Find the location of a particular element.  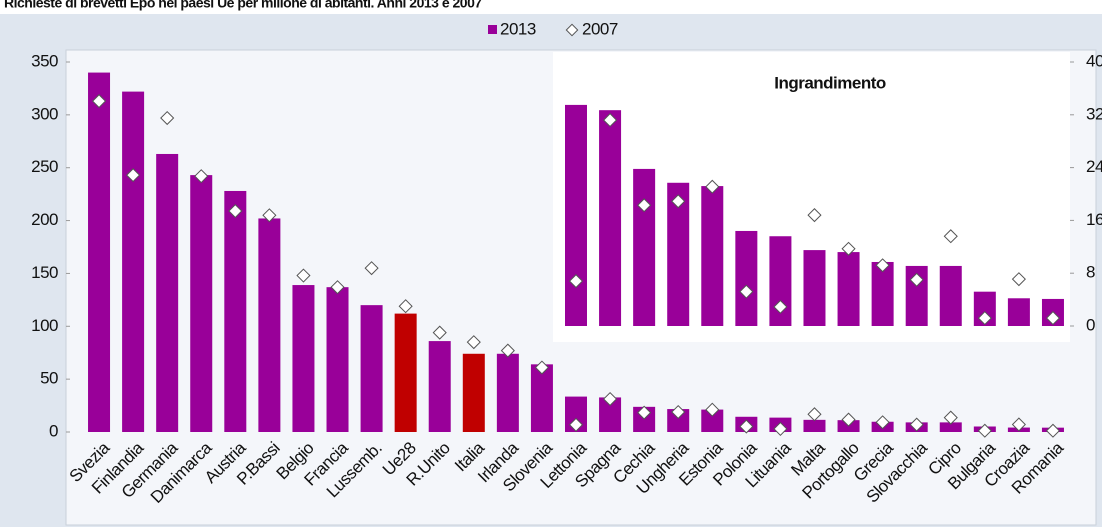

y-tick-label: 200 is located at coordinates (44, 219).